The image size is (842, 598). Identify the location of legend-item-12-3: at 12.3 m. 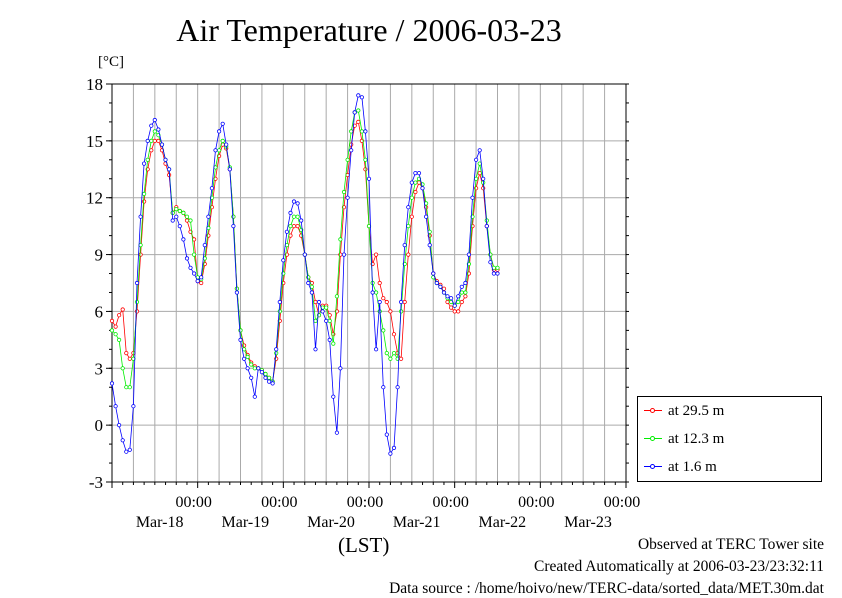
(684, 439).